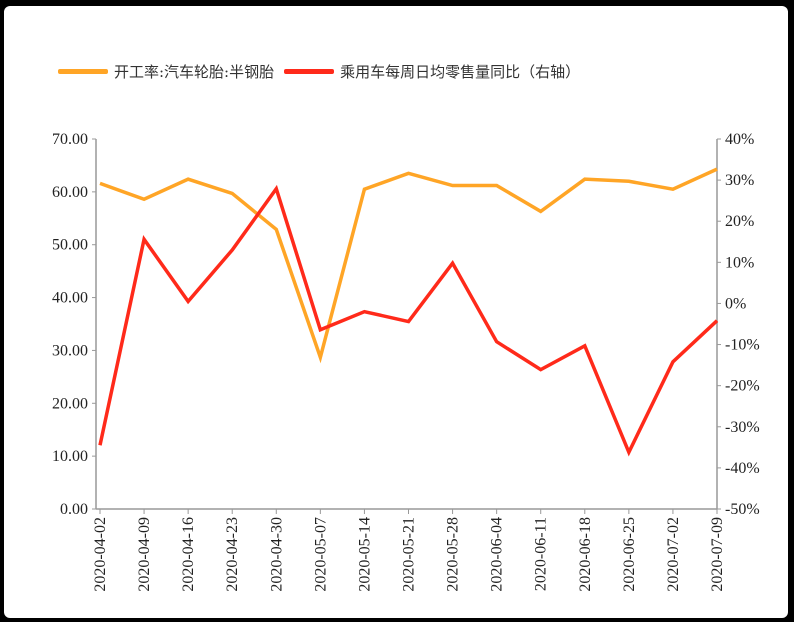 Image resolution: width=794 pixels, height=622 pixels. I want to click on x-tick-label: 2020-06-25, so click(629, 554).